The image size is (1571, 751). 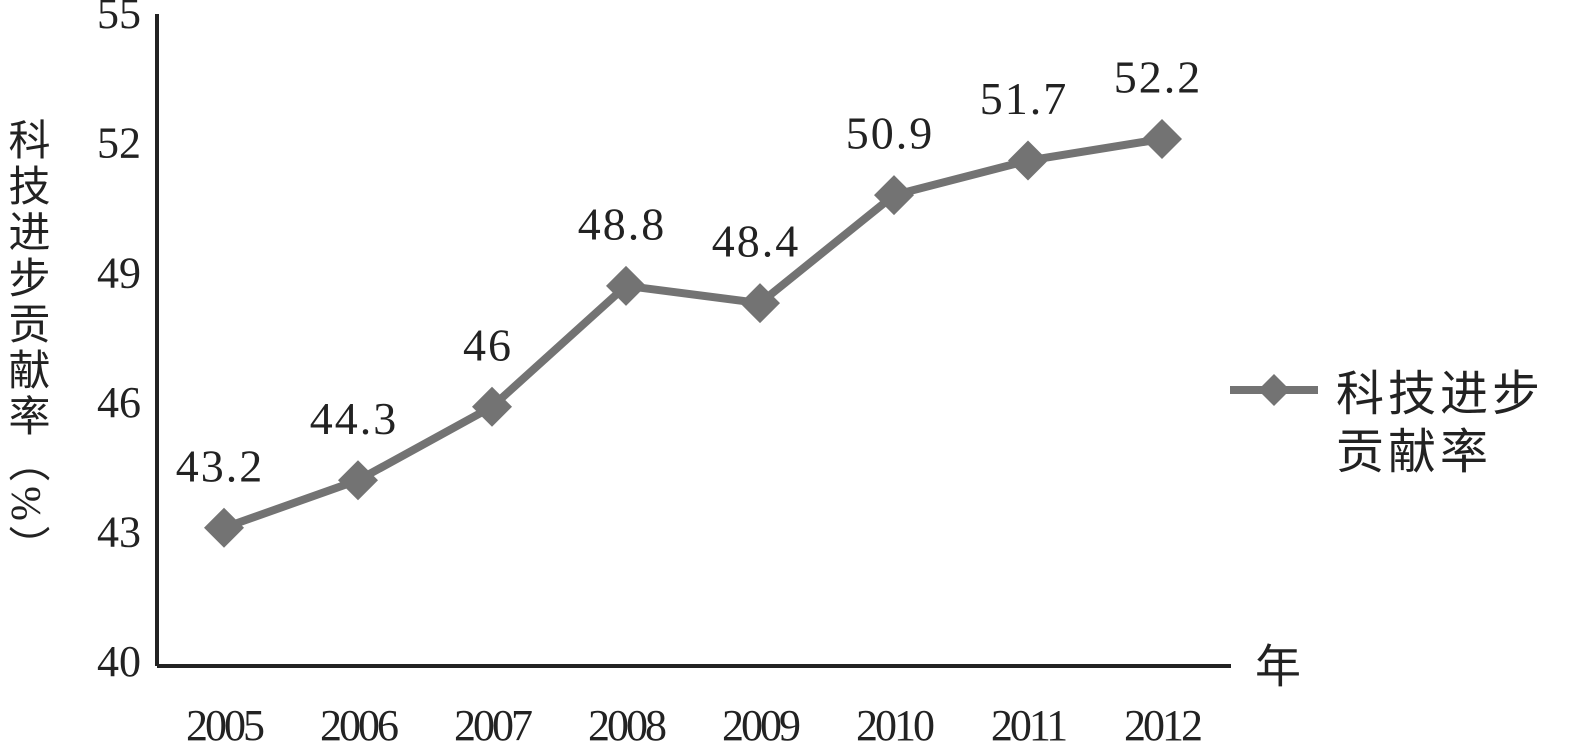 What do you see at coordinates (895, 725) in the screenshot?
I see `x-tick-label: 2010` at bounding box center [895, 725].